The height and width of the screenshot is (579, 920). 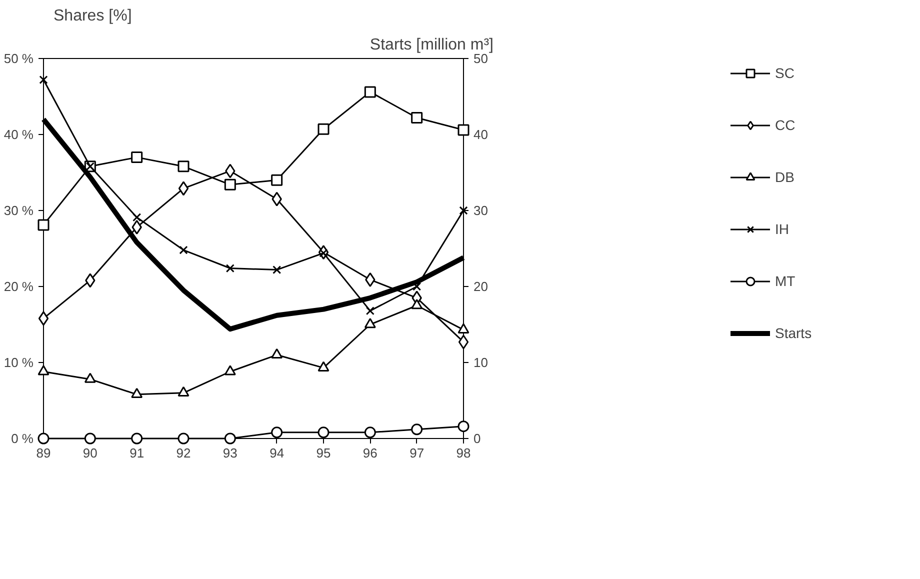 What do you see at coordinates (230, 453) in the screenshot?
I see `x-tick-label: 93` at bounding box center [230, 453].